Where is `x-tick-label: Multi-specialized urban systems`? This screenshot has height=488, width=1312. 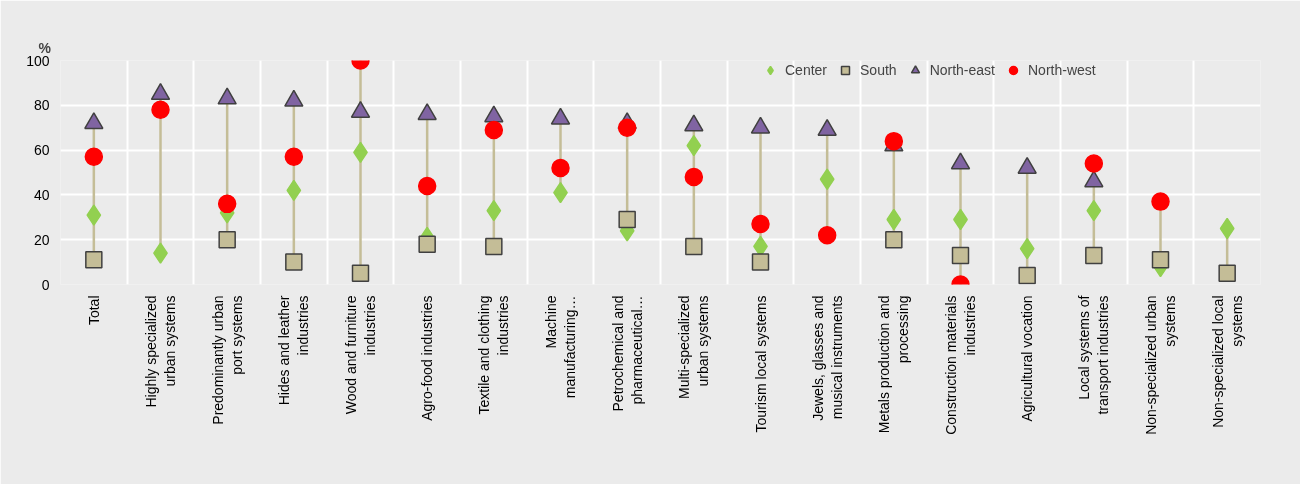
x-tick-label: Multi-specialized urban systems is located at coordinates (694, 347).